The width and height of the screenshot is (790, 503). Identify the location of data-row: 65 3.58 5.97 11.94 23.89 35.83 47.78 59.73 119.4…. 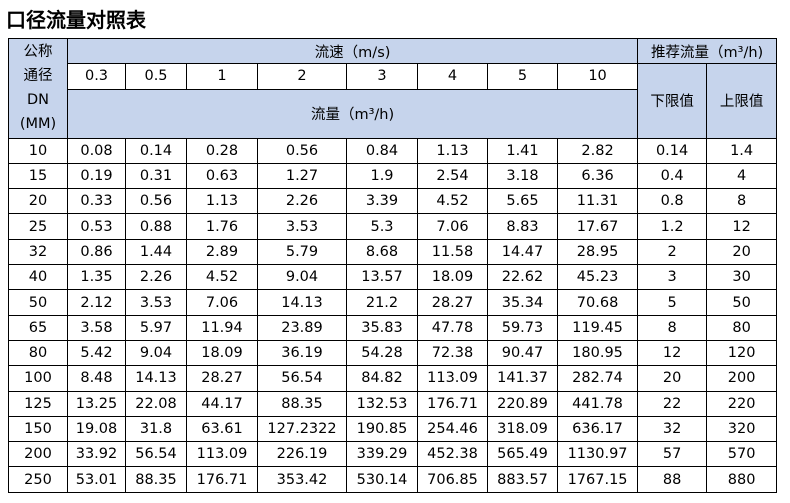
(393, 327).